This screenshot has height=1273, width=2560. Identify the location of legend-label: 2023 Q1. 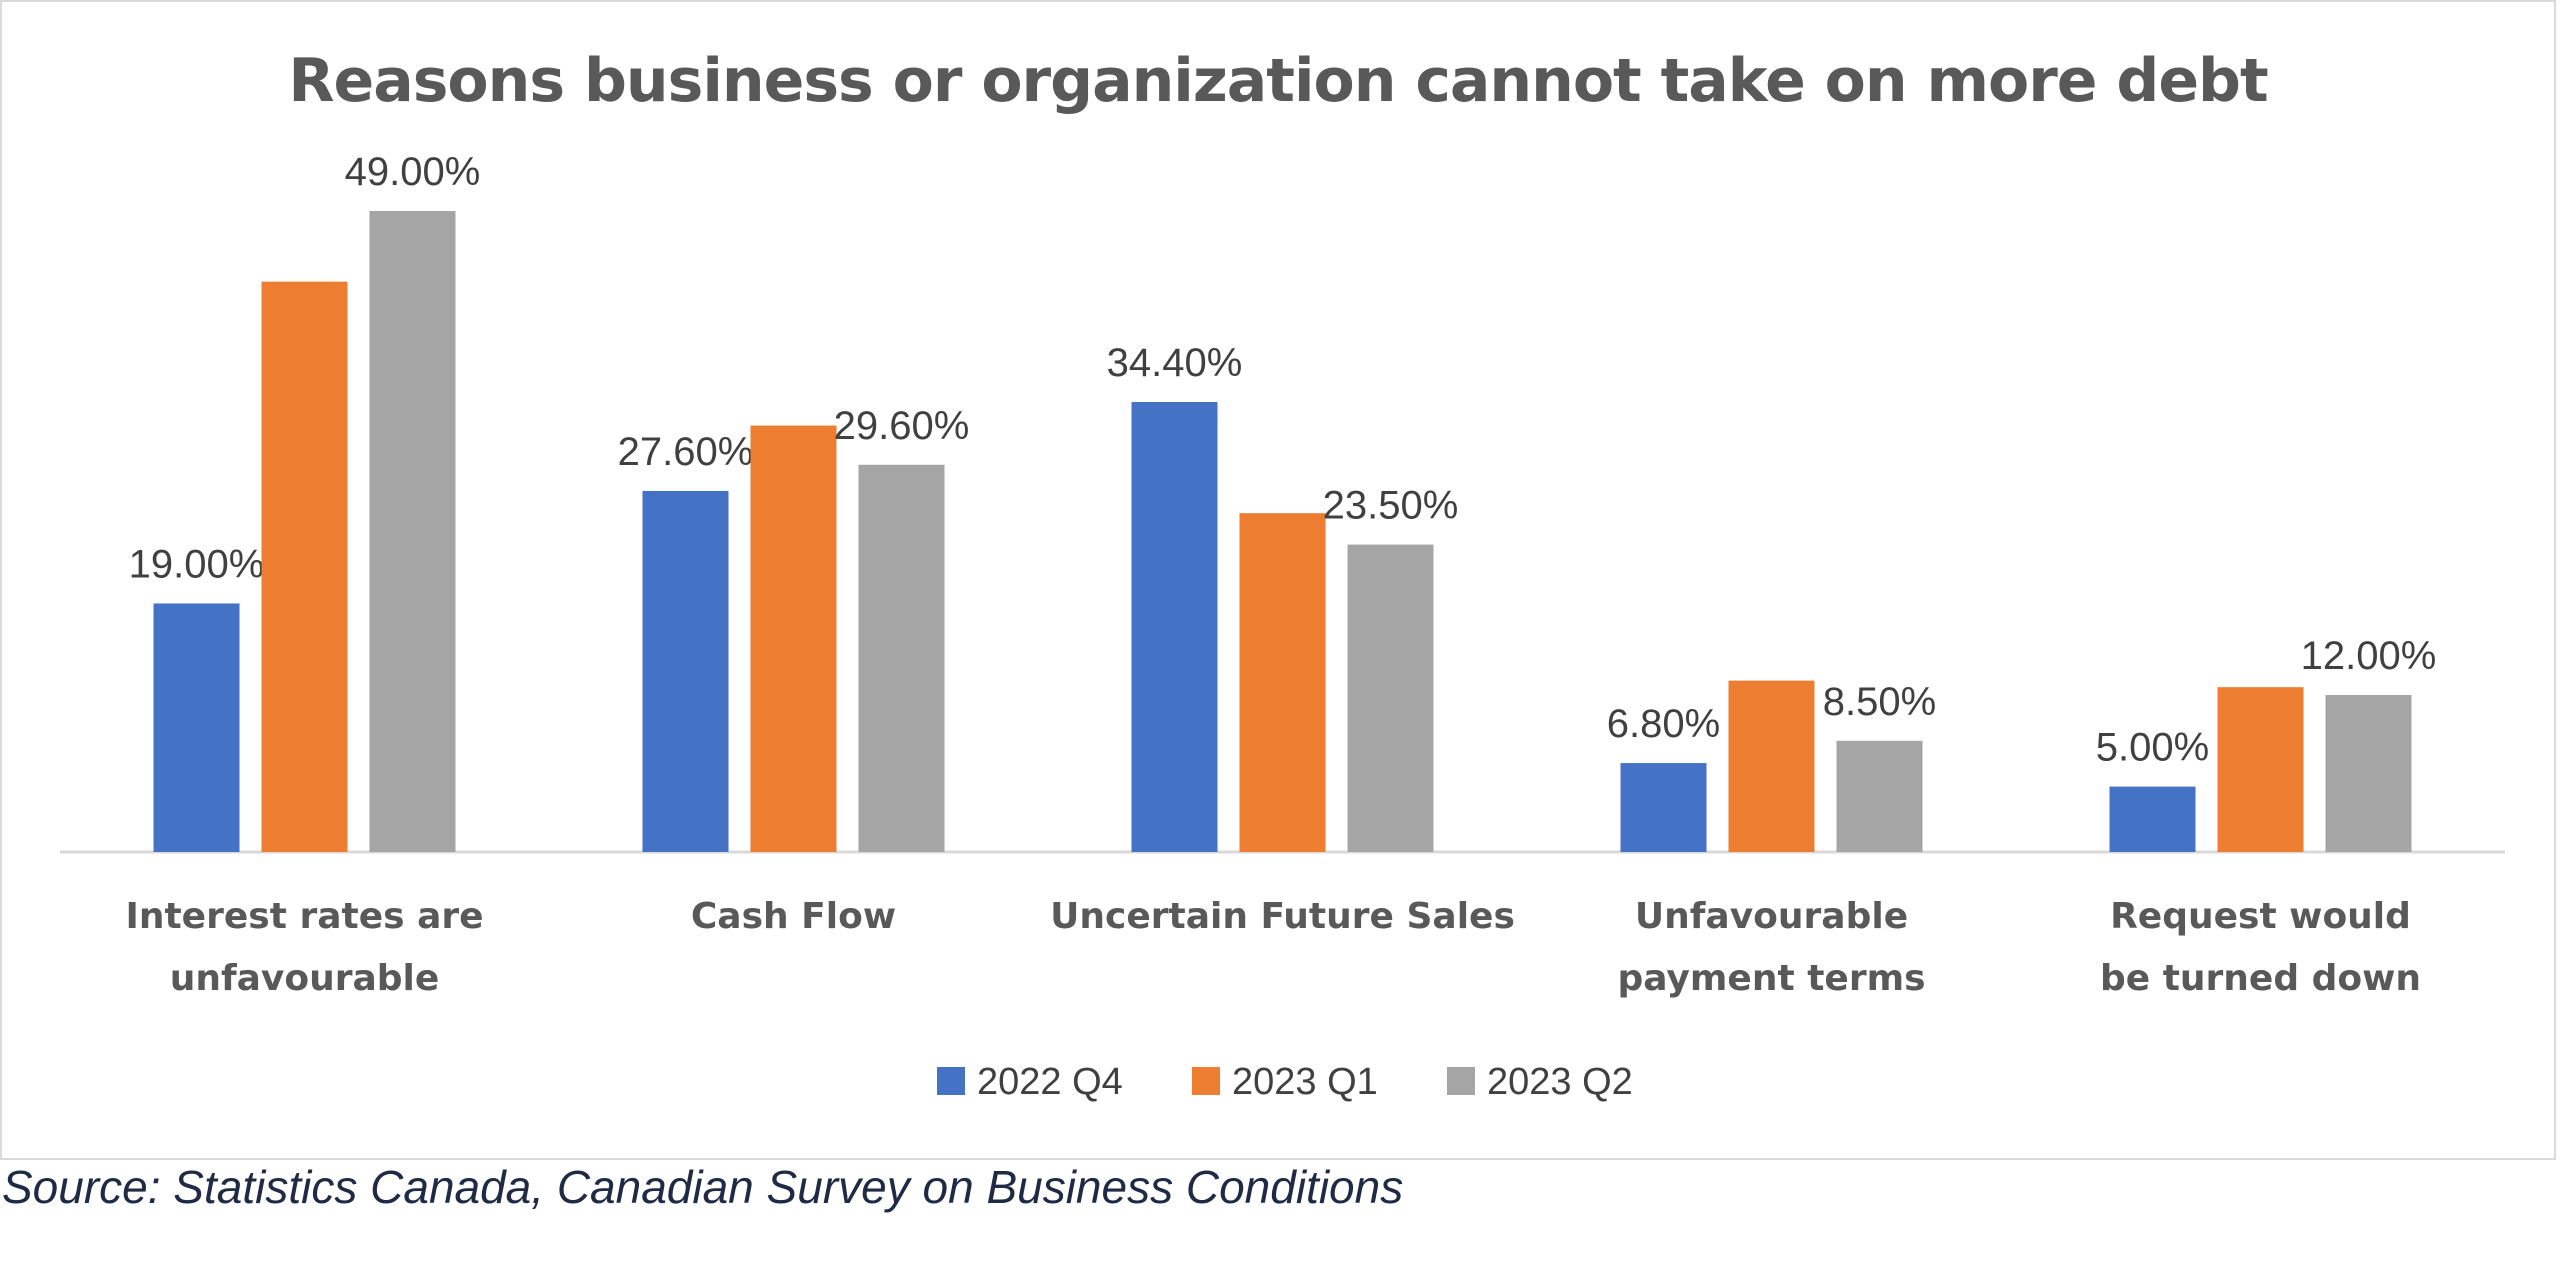
(1305, 1082).